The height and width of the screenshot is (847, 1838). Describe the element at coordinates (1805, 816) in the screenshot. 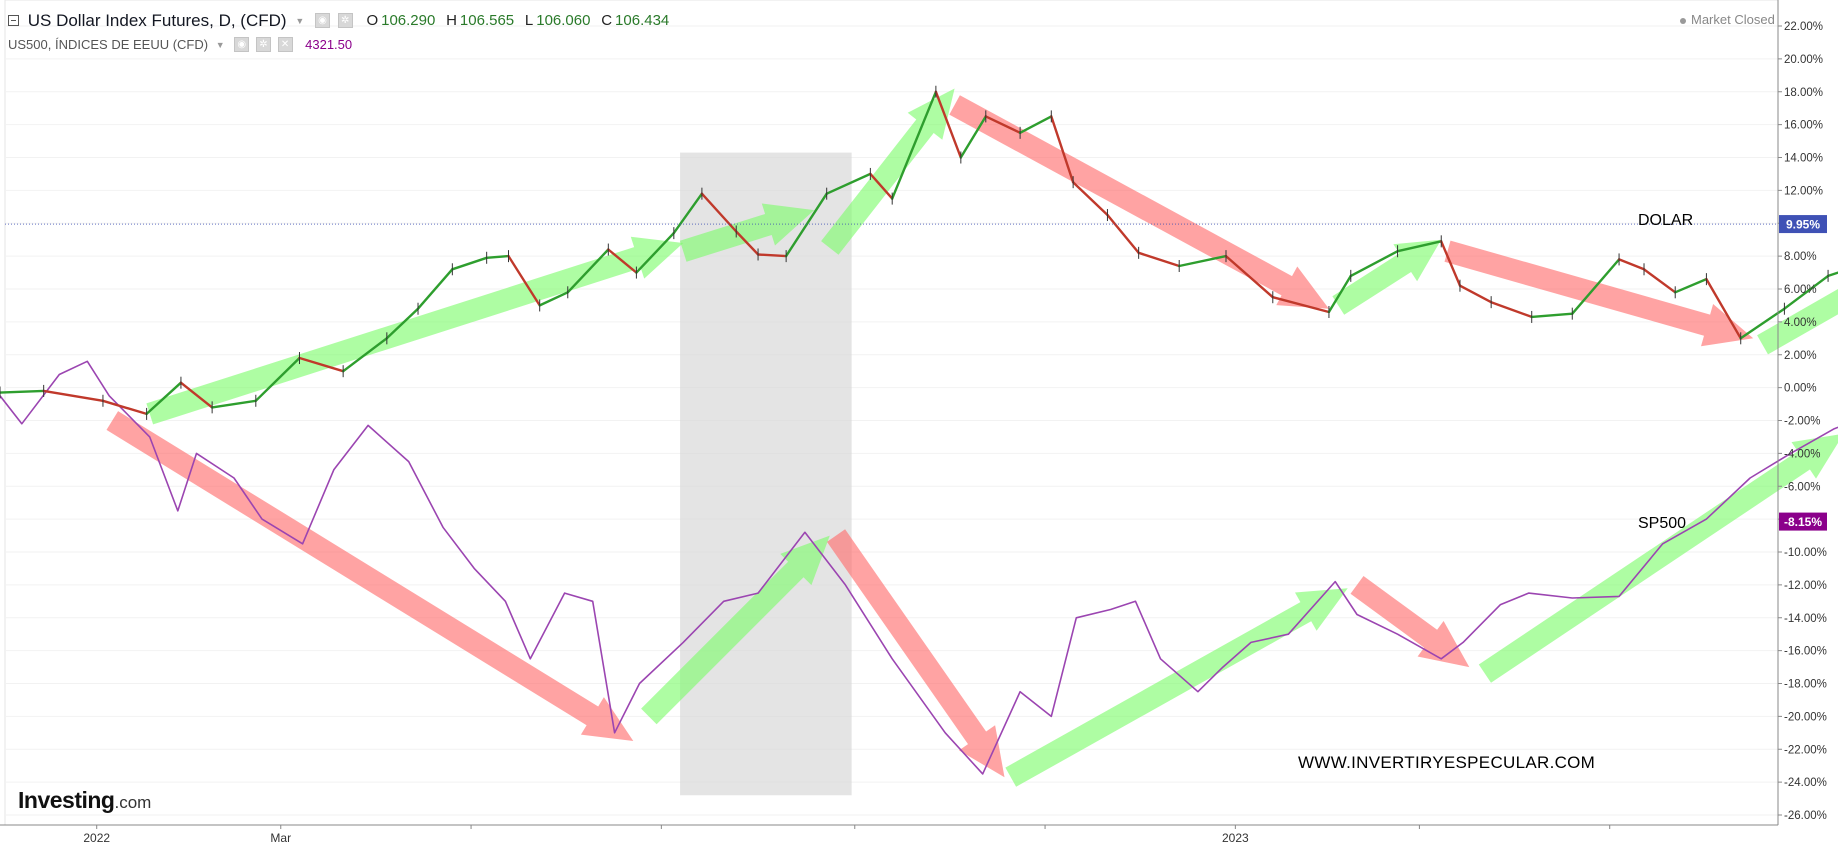

I see `y-tick-label: -26.00%` at that location.